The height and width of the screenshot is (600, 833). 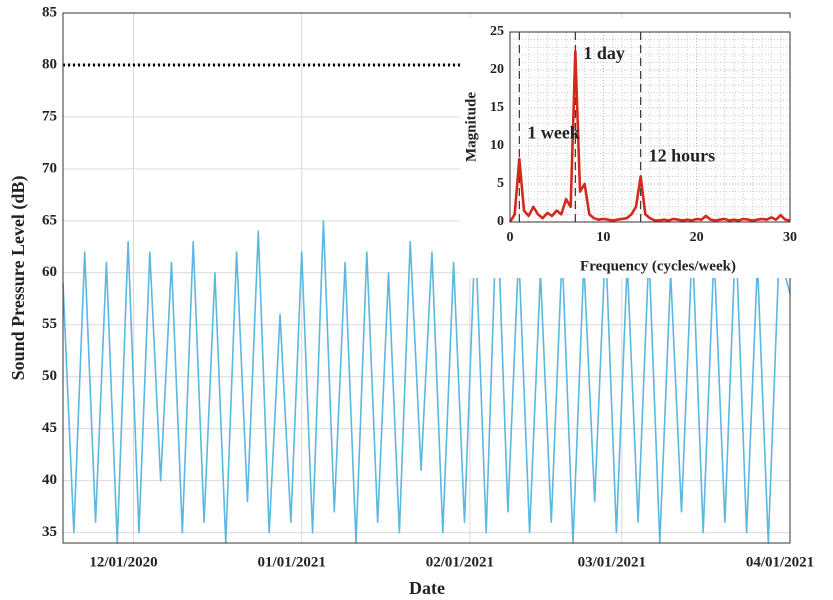 What do you see at coordinates (427, 588) in the screenshot?
I see `x-axis-label: Date` at bounding box center [427, 588].